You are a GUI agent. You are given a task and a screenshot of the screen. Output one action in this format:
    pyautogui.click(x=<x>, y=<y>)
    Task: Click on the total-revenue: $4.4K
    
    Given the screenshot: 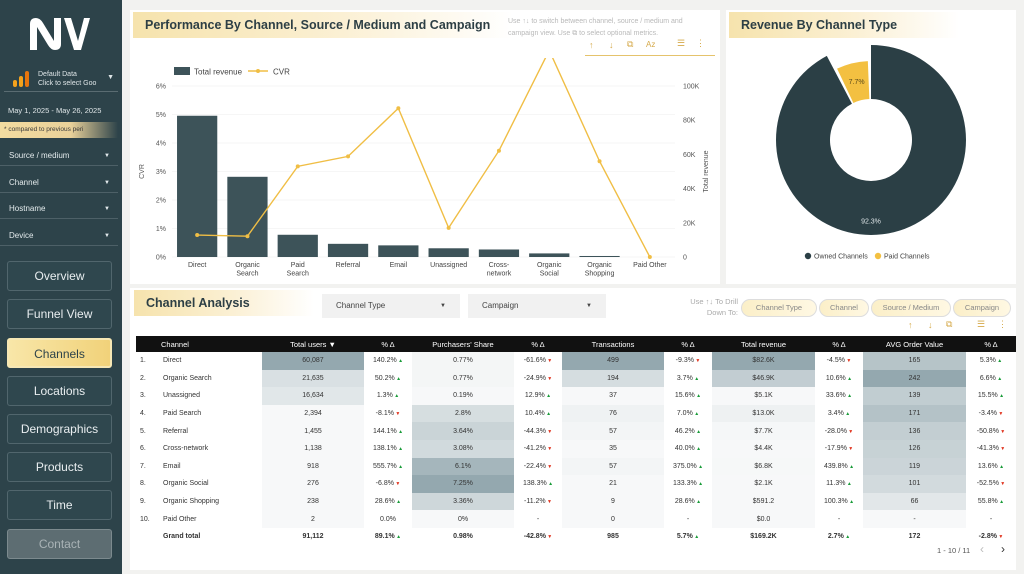 What is the action you would take?
    pyautogui.click(x=763, y=448)
    